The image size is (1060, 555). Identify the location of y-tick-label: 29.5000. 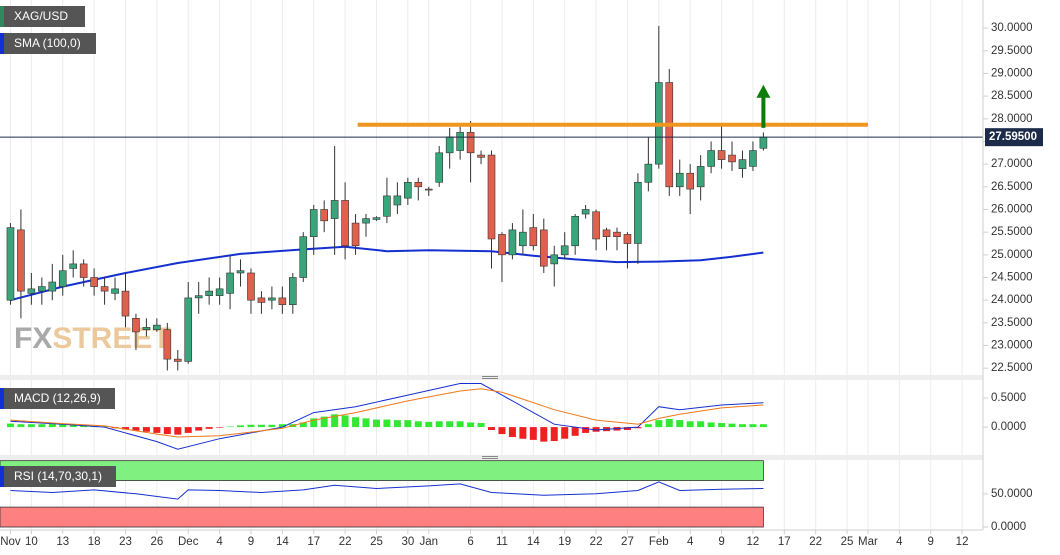
(1012, 51).